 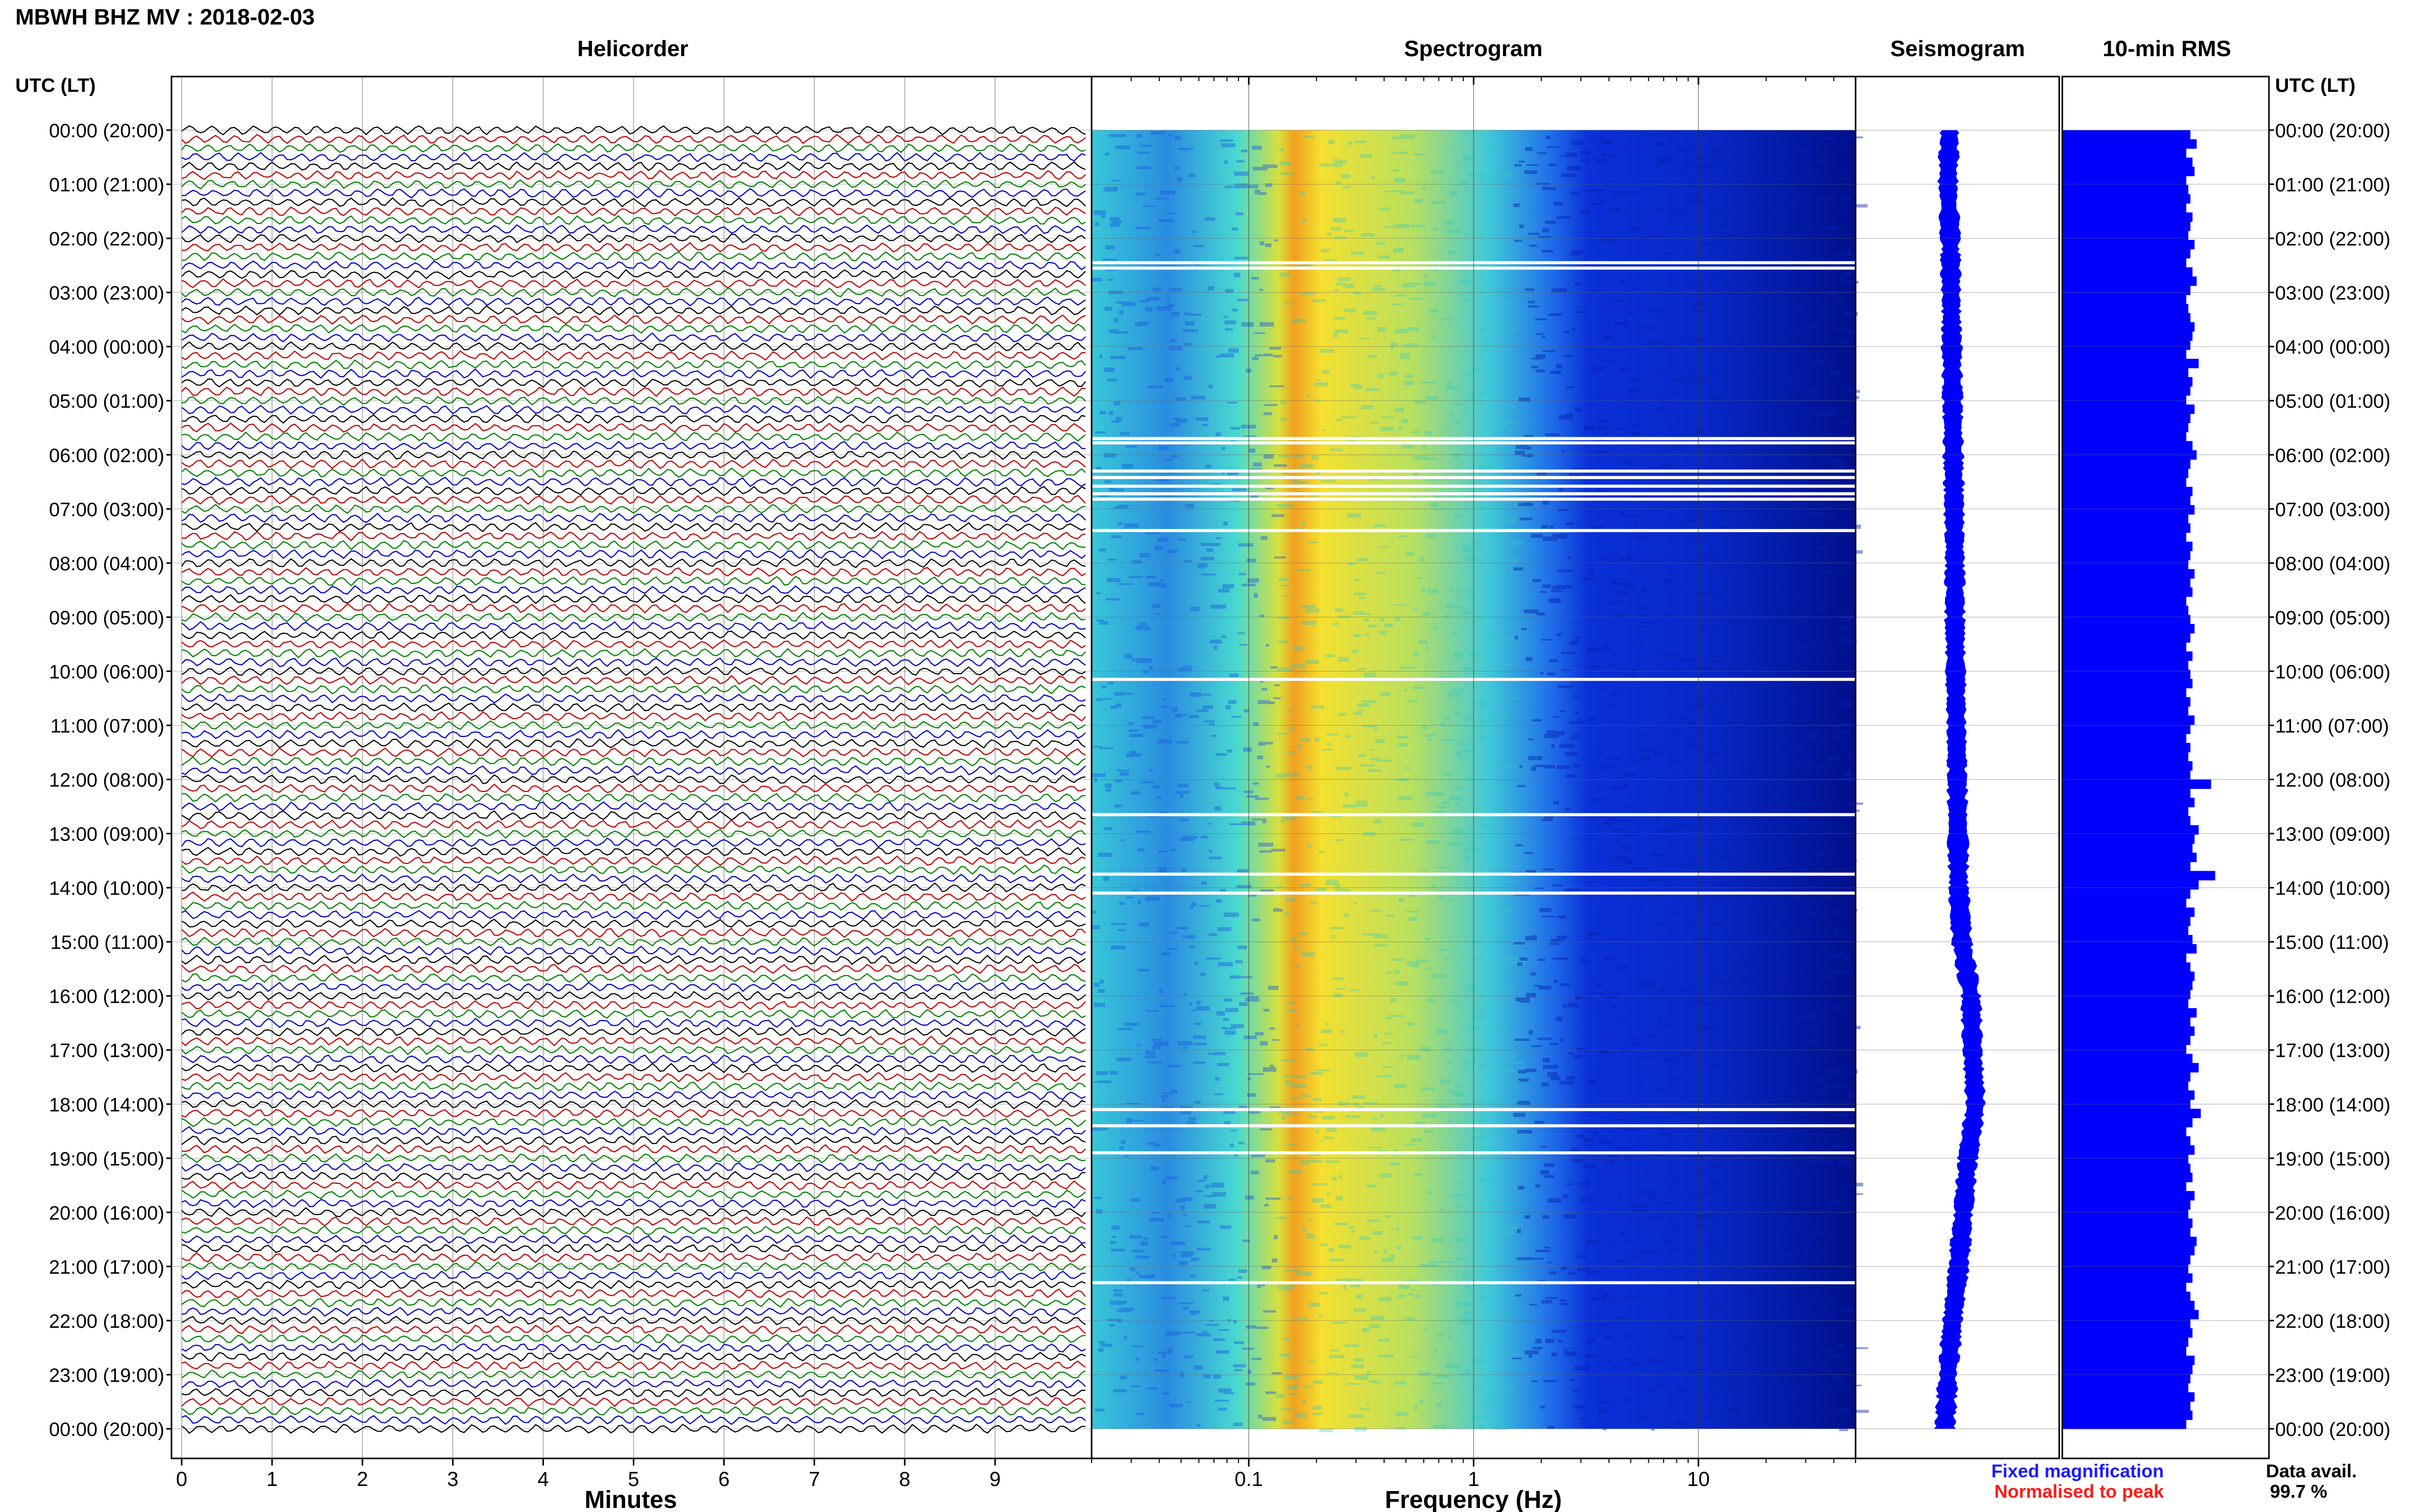 What do you see at coordinates (106, 401) in the screenshot?
I see `time-tick-left: 05:00 (01:00)` at bounding box center [106, 401].